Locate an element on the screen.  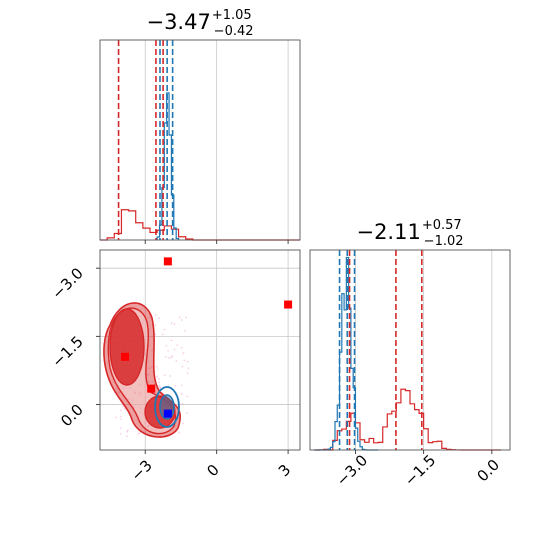
joint-x-tick-label: 3 is located at coordinates (284, 470).